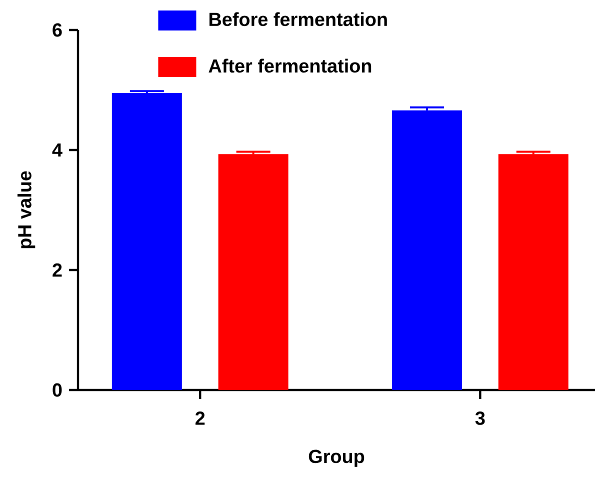  I want to click on x-tick-label: 3, so click(480, 418).